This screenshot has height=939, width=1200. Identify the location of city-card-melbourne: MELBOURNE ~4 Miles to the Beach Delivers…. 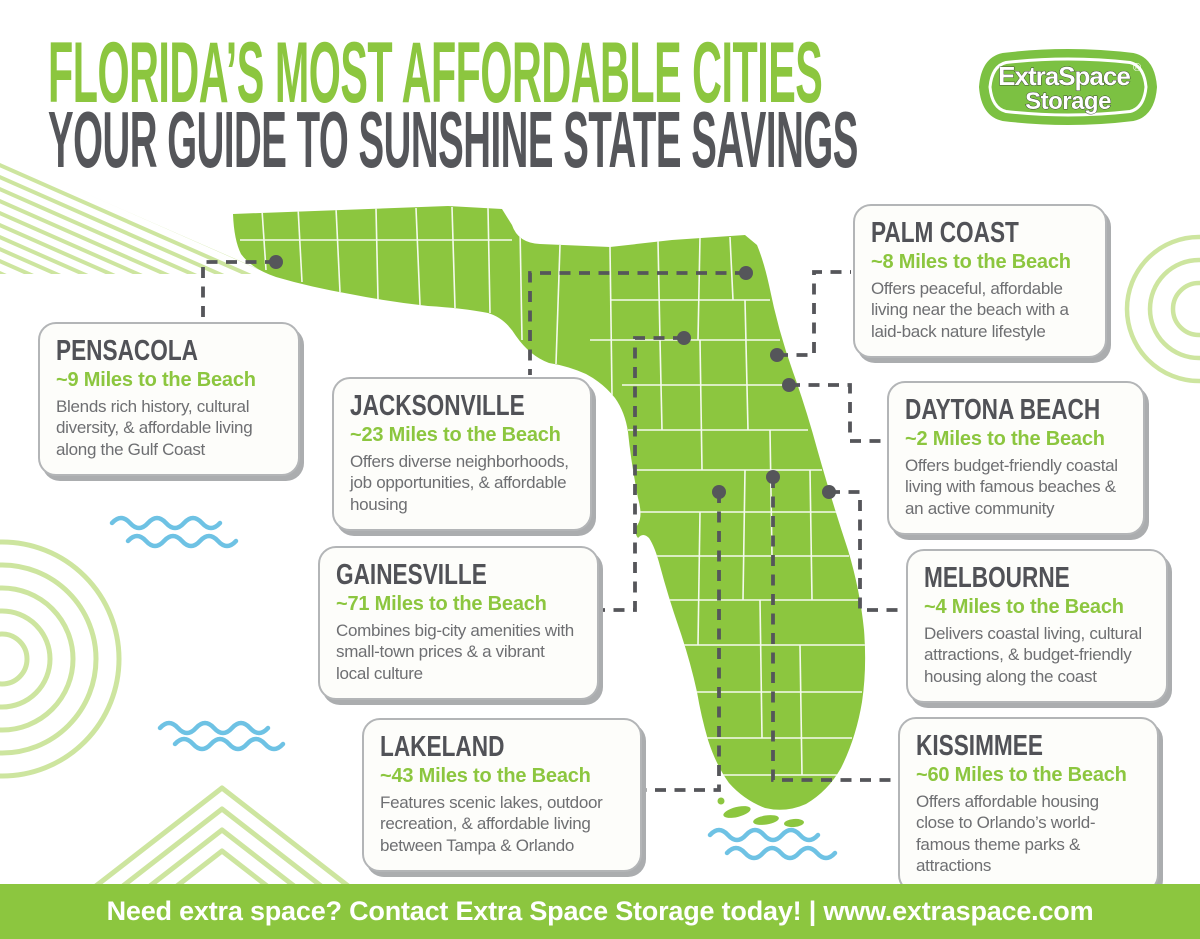
(1037, 626).